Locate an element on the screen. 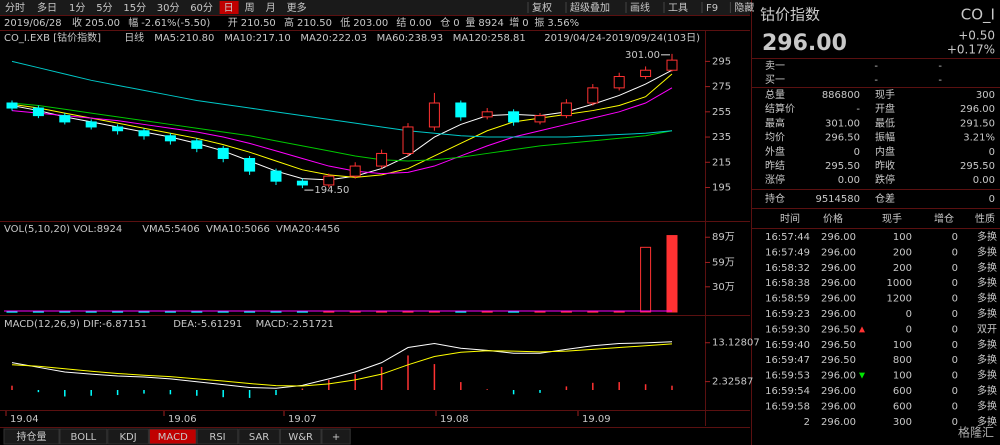 The height and width of the screenshot is (445, 1000). trade-time: 16:59:54 is located at coordinates (787, 391).